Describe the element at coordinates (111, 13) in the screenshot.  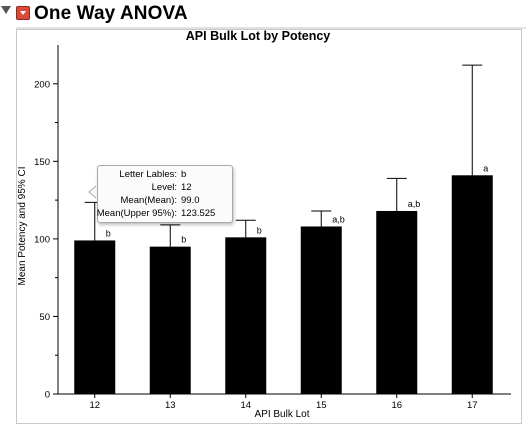
I see `report-title: One Way ANOVA` at that location.